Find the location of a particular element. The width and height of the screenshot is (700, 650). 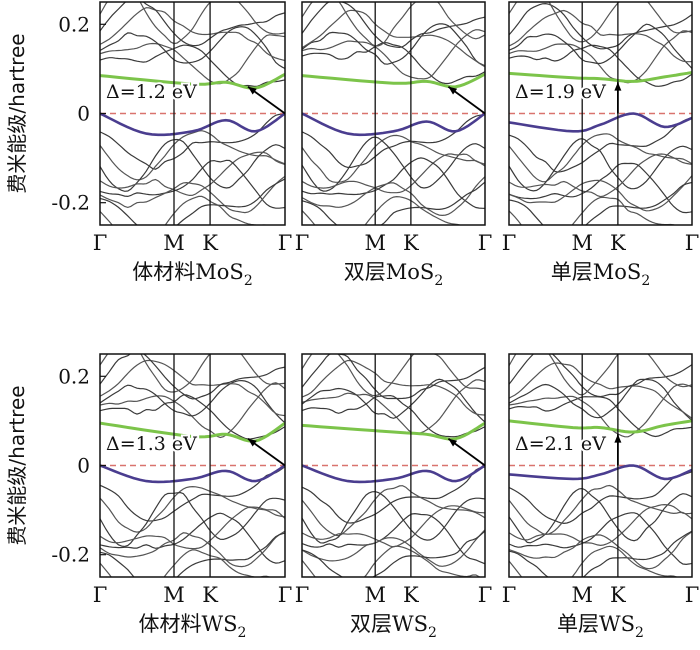

plot-frame is located at coordinates (600, 465).